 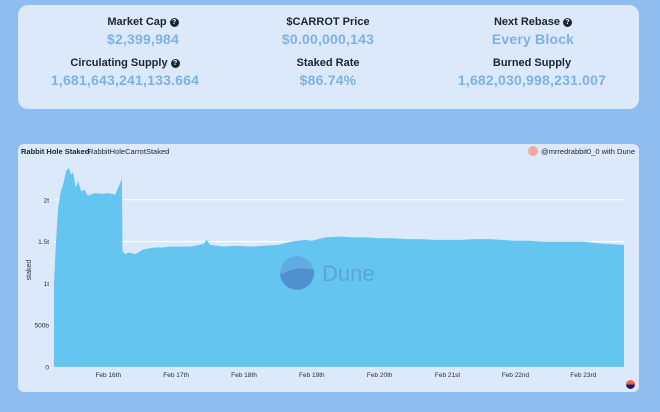 What do you see at coordinates (328, 22) in the screenshot?
I see `carrot-price-label: $CARROT Price` at bounding box center [328, 22].